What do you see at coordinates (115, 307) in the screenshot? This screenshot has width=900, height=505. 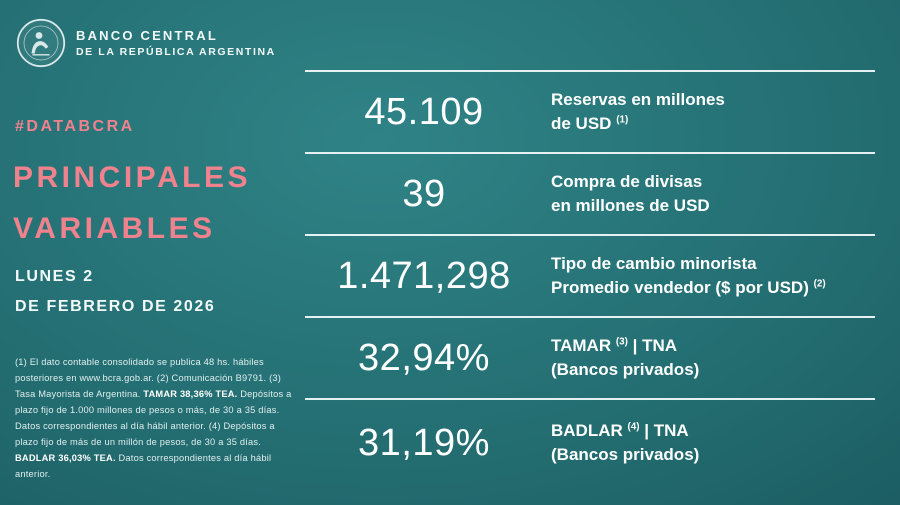 I see `date-line2: DE FEBRERO DE 2026` at bounding box center [115, 307].